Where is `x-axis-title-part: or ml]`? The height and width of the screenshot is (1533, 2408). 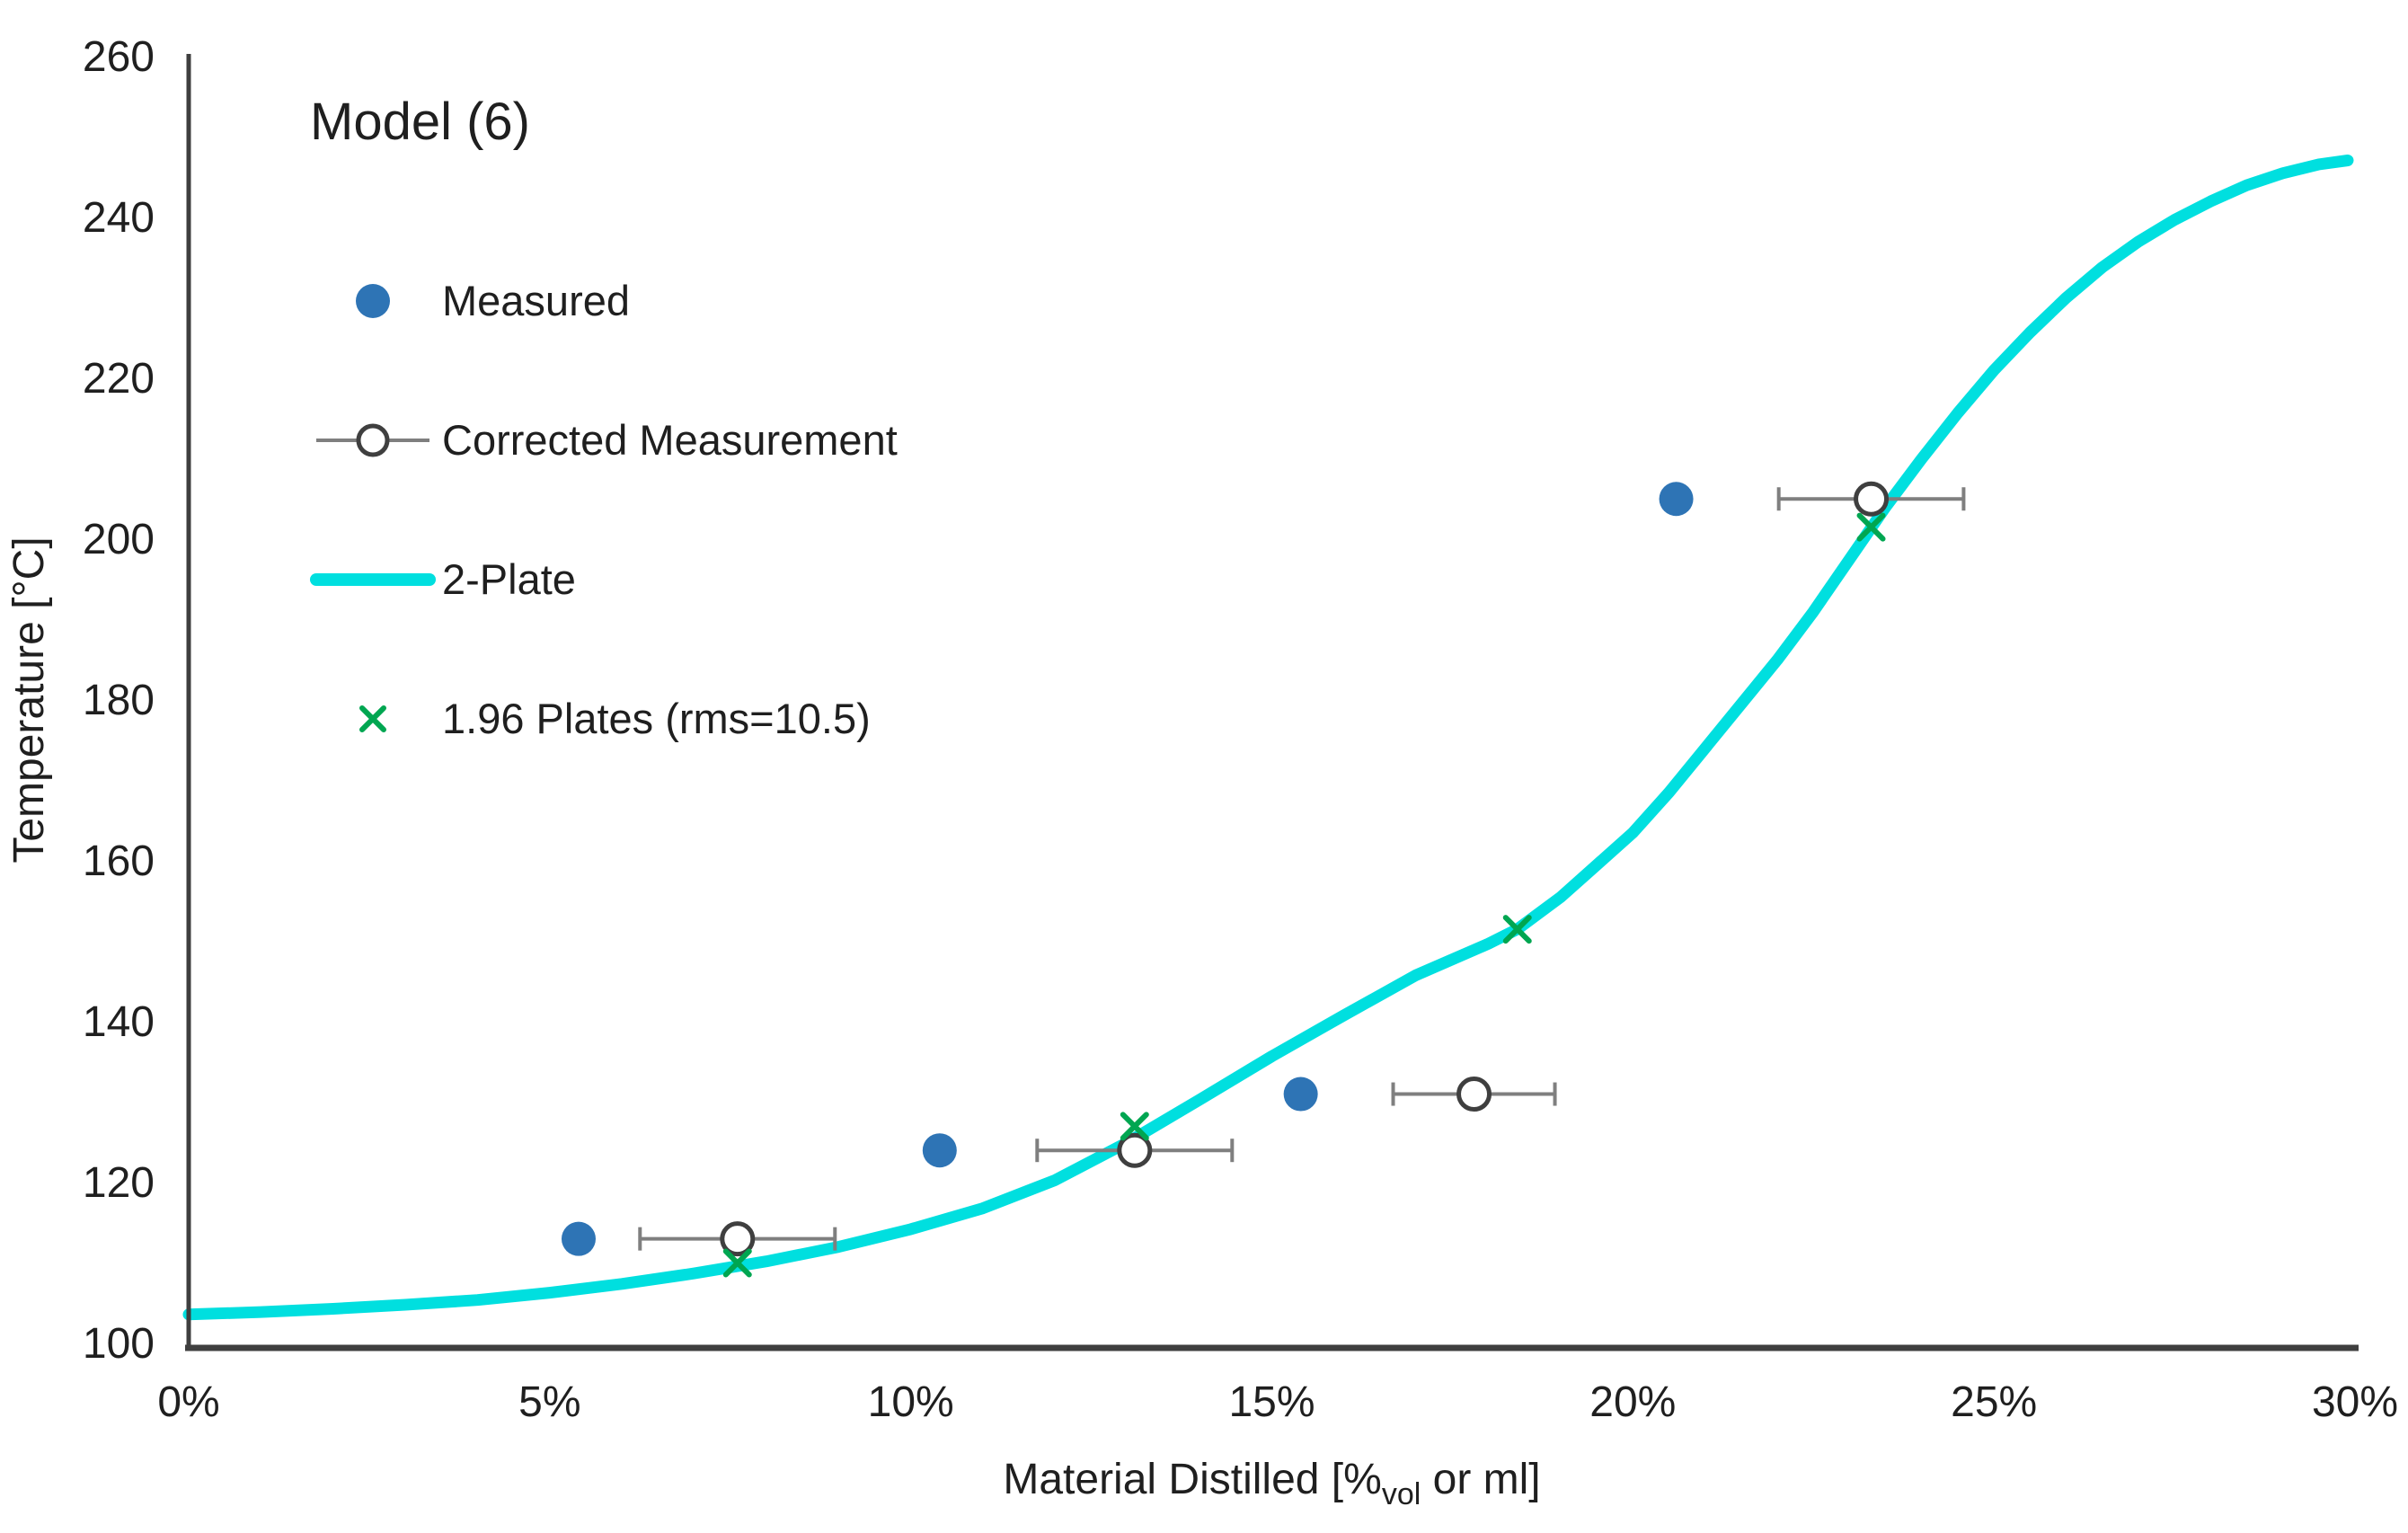 x-axis-title-part: or ml] is located at coordinates (1480, 1480).